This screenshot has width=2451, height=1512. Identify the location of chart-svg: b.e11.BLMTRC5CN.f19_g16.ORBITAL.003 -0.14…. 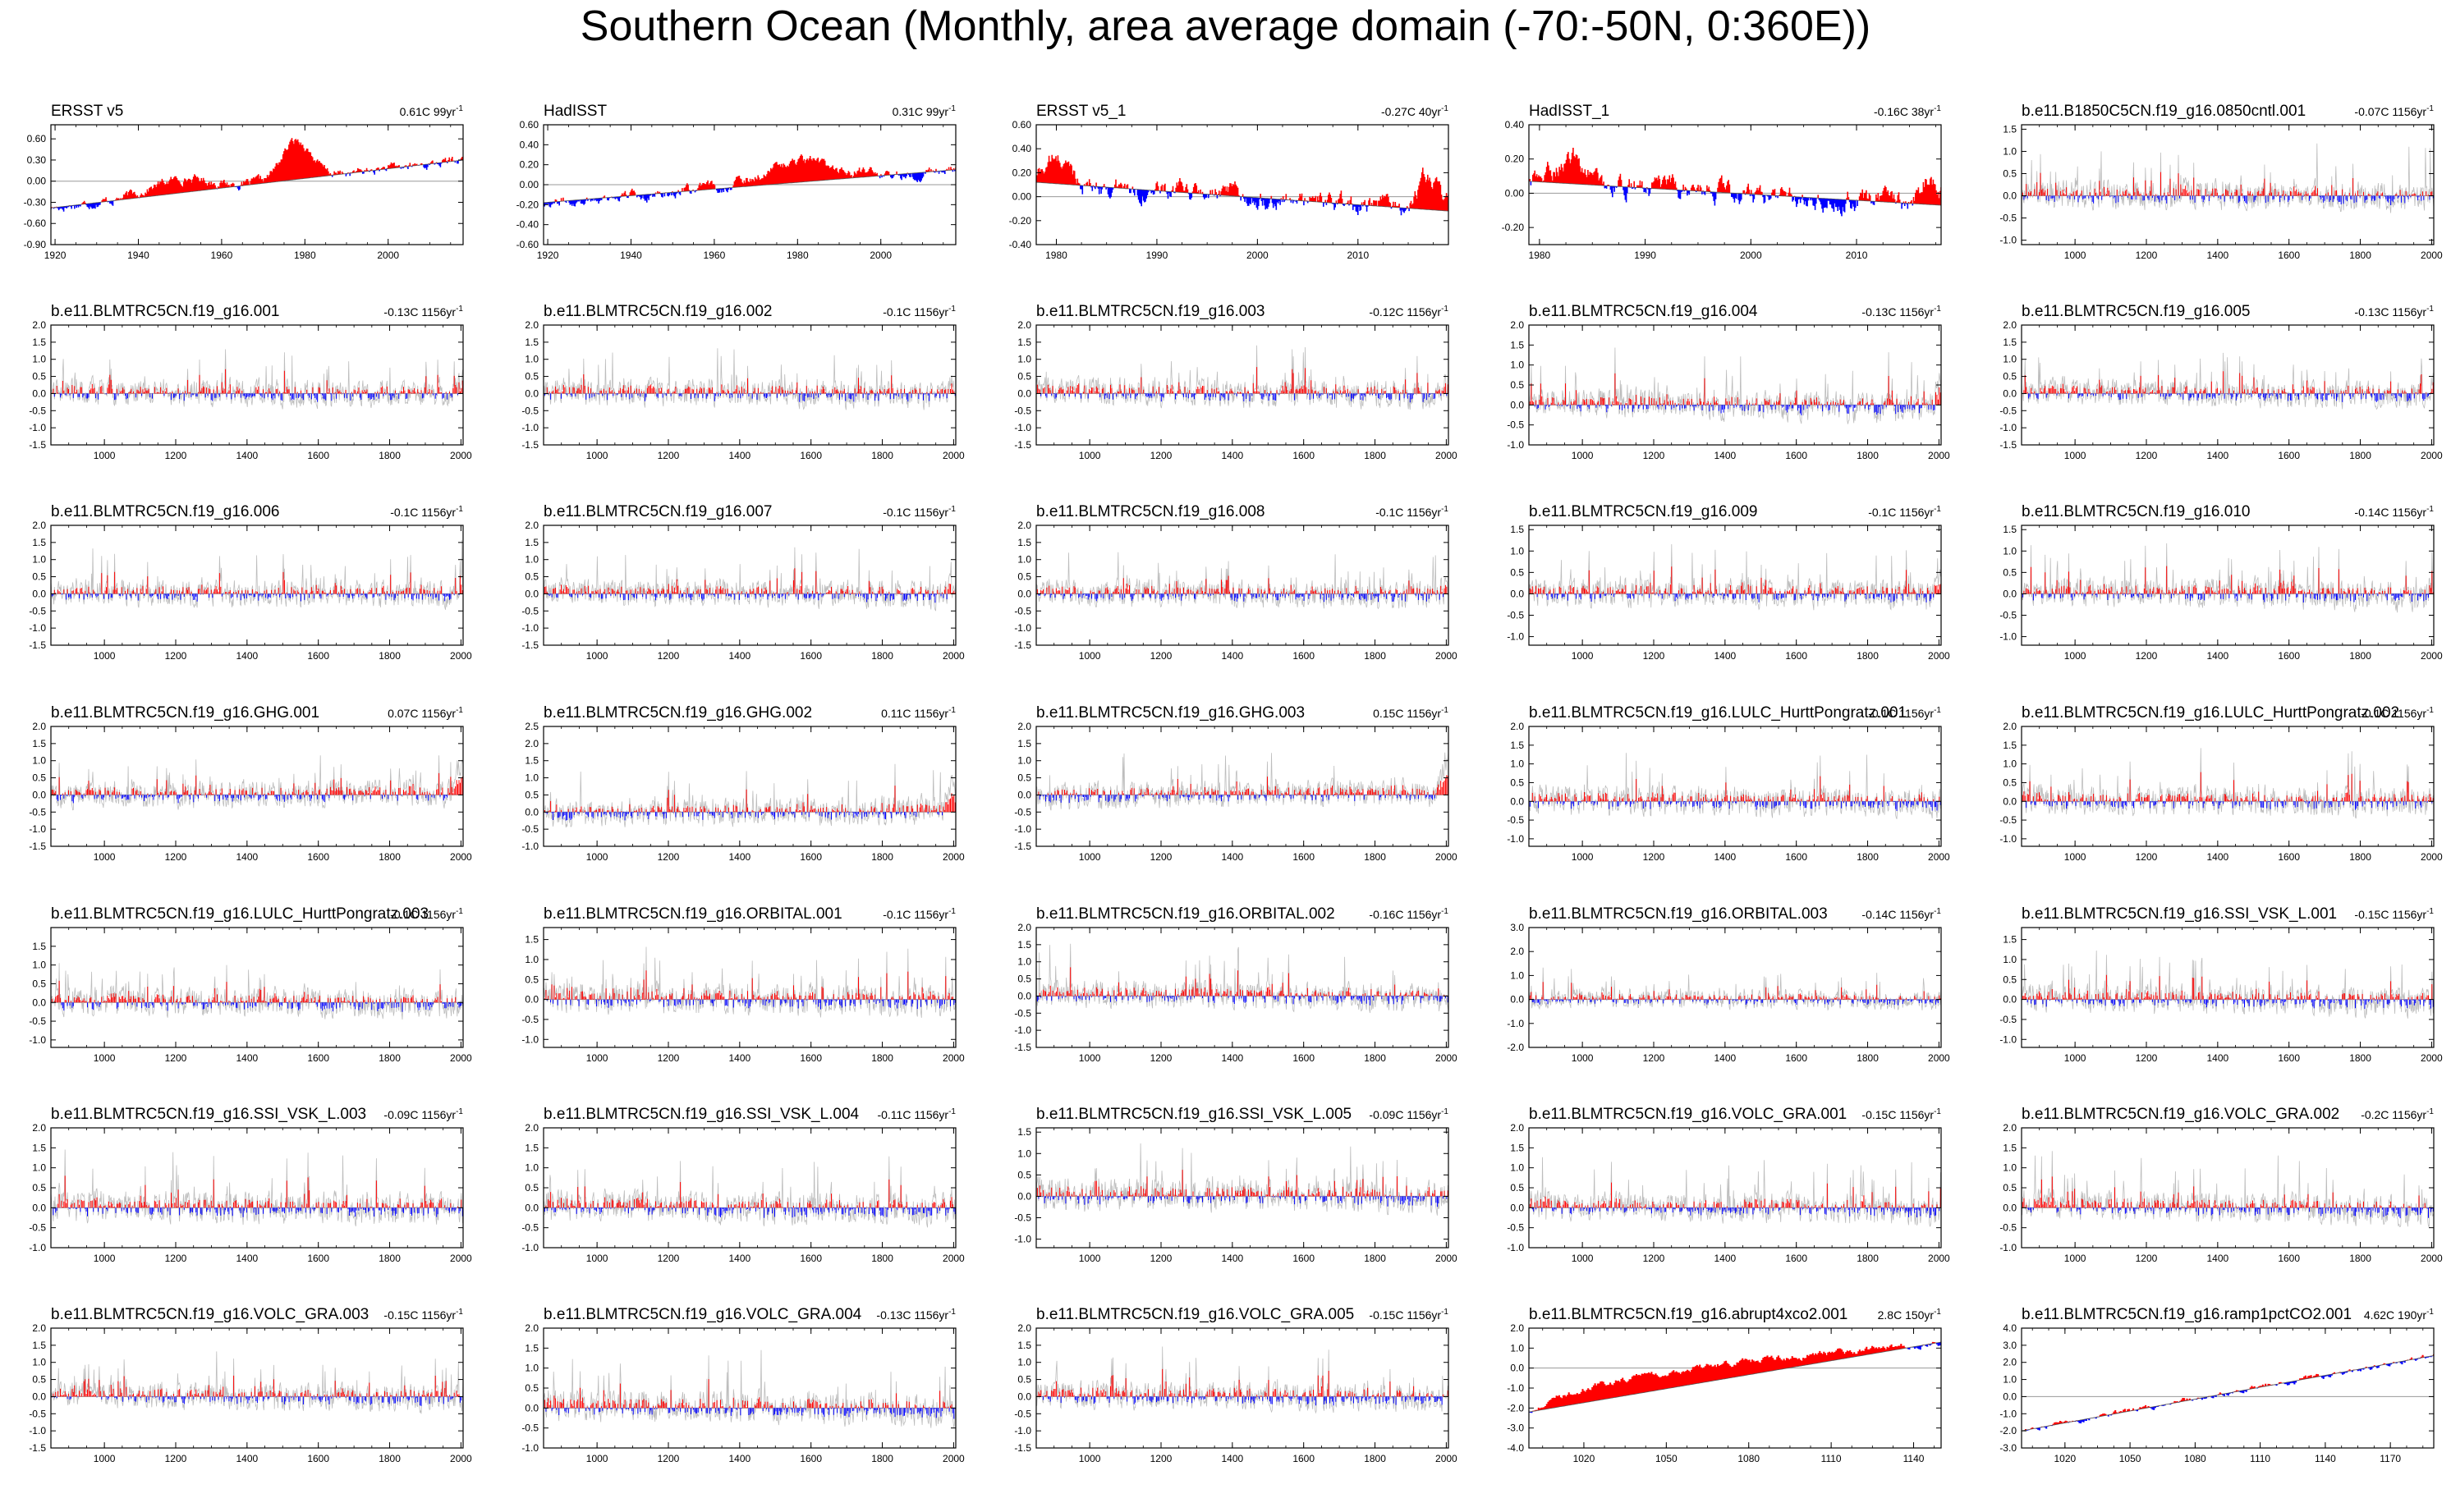
(1728, 984).